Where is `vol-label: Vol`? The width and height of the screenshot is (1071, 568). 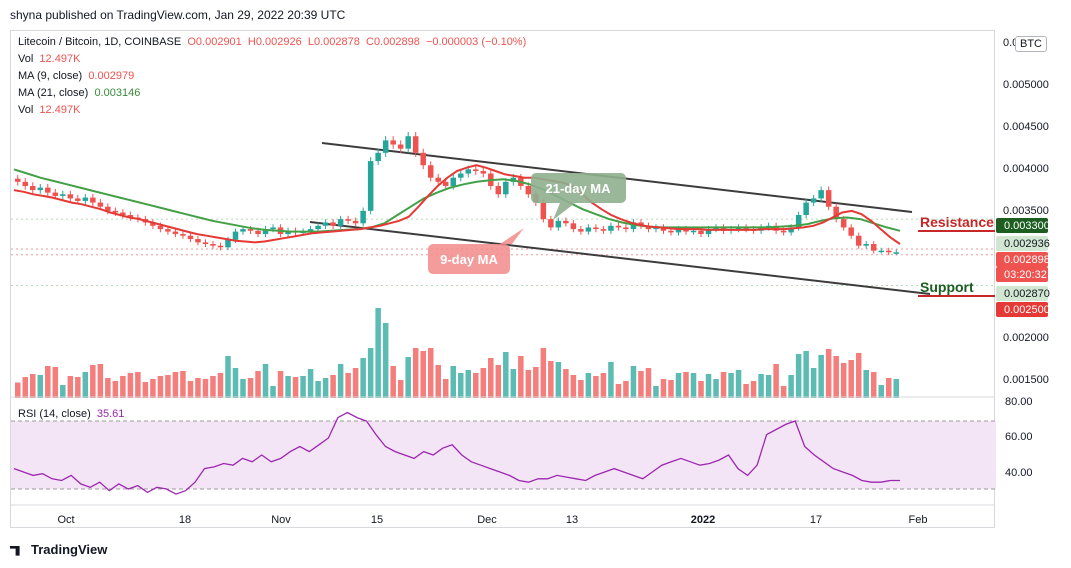
vol-label: Vol is located at coordinates (26, 59).